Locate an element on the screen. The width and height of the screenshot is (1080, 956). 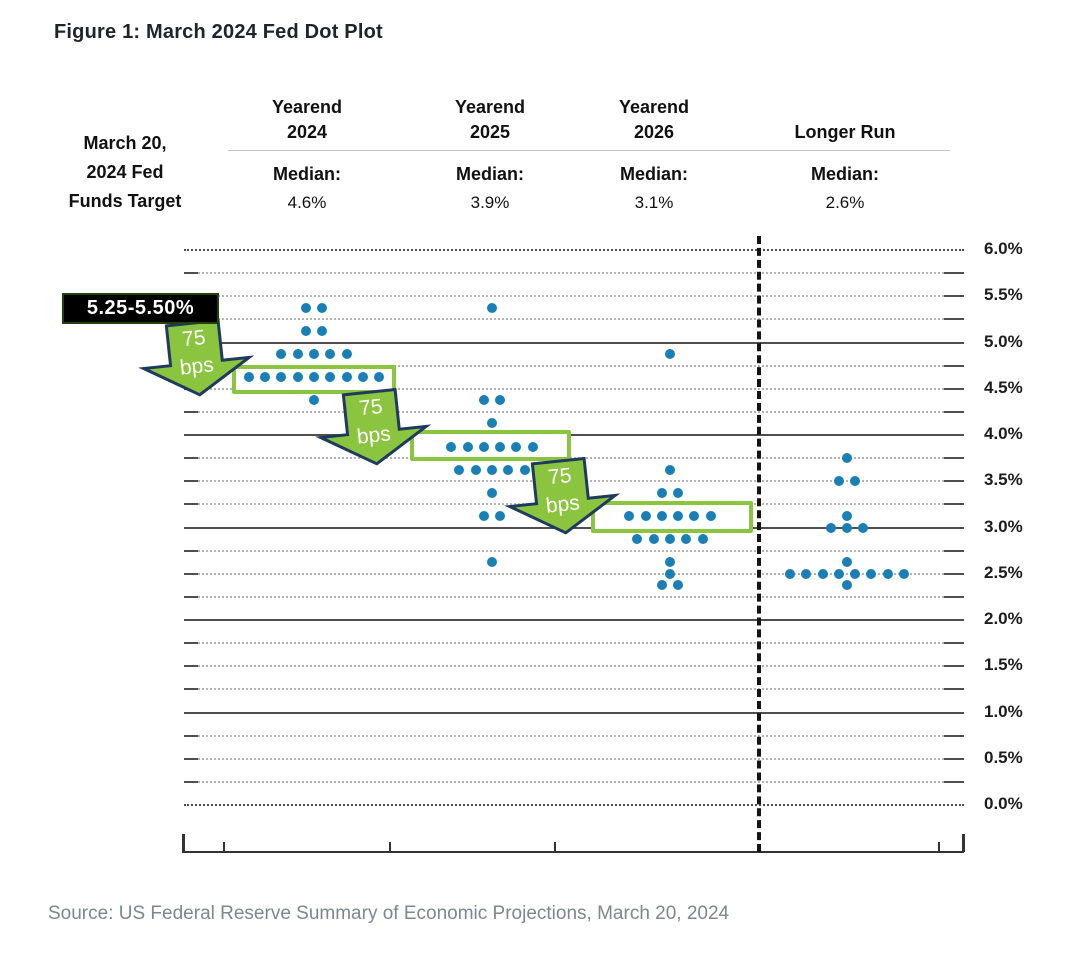
y-axis-label: 3.0% is located at coordinates (1003, 526).